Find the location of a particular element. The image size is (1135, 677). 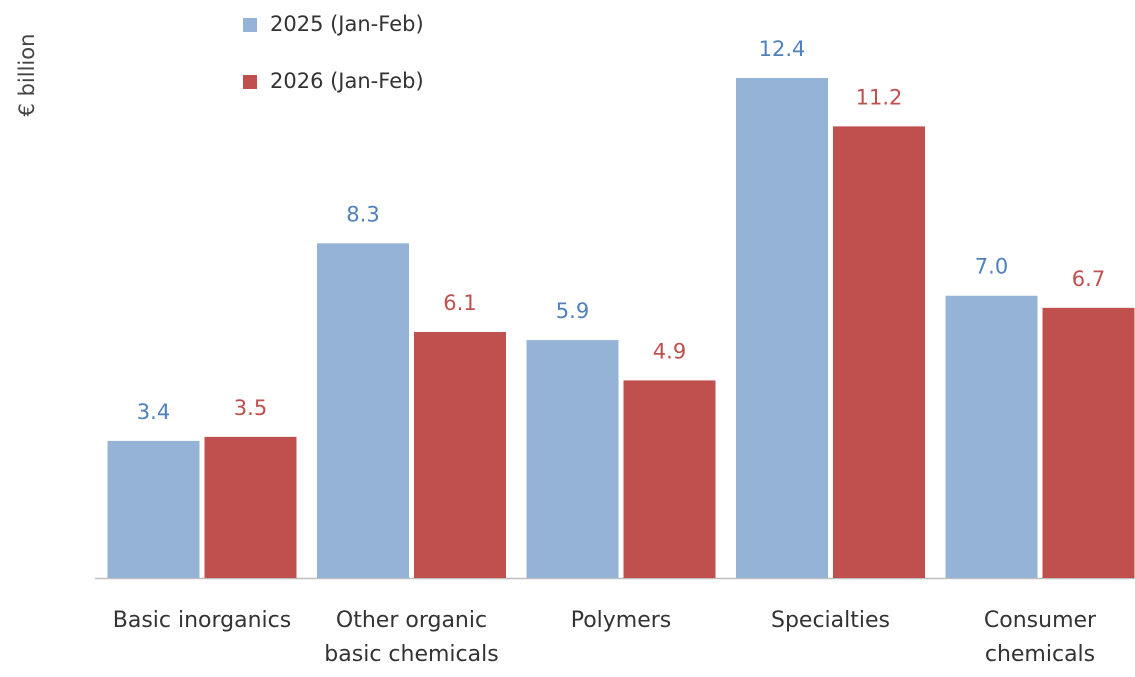

legend-label: 2025 (Jan-Feb) is located at coordinates (347, 24).